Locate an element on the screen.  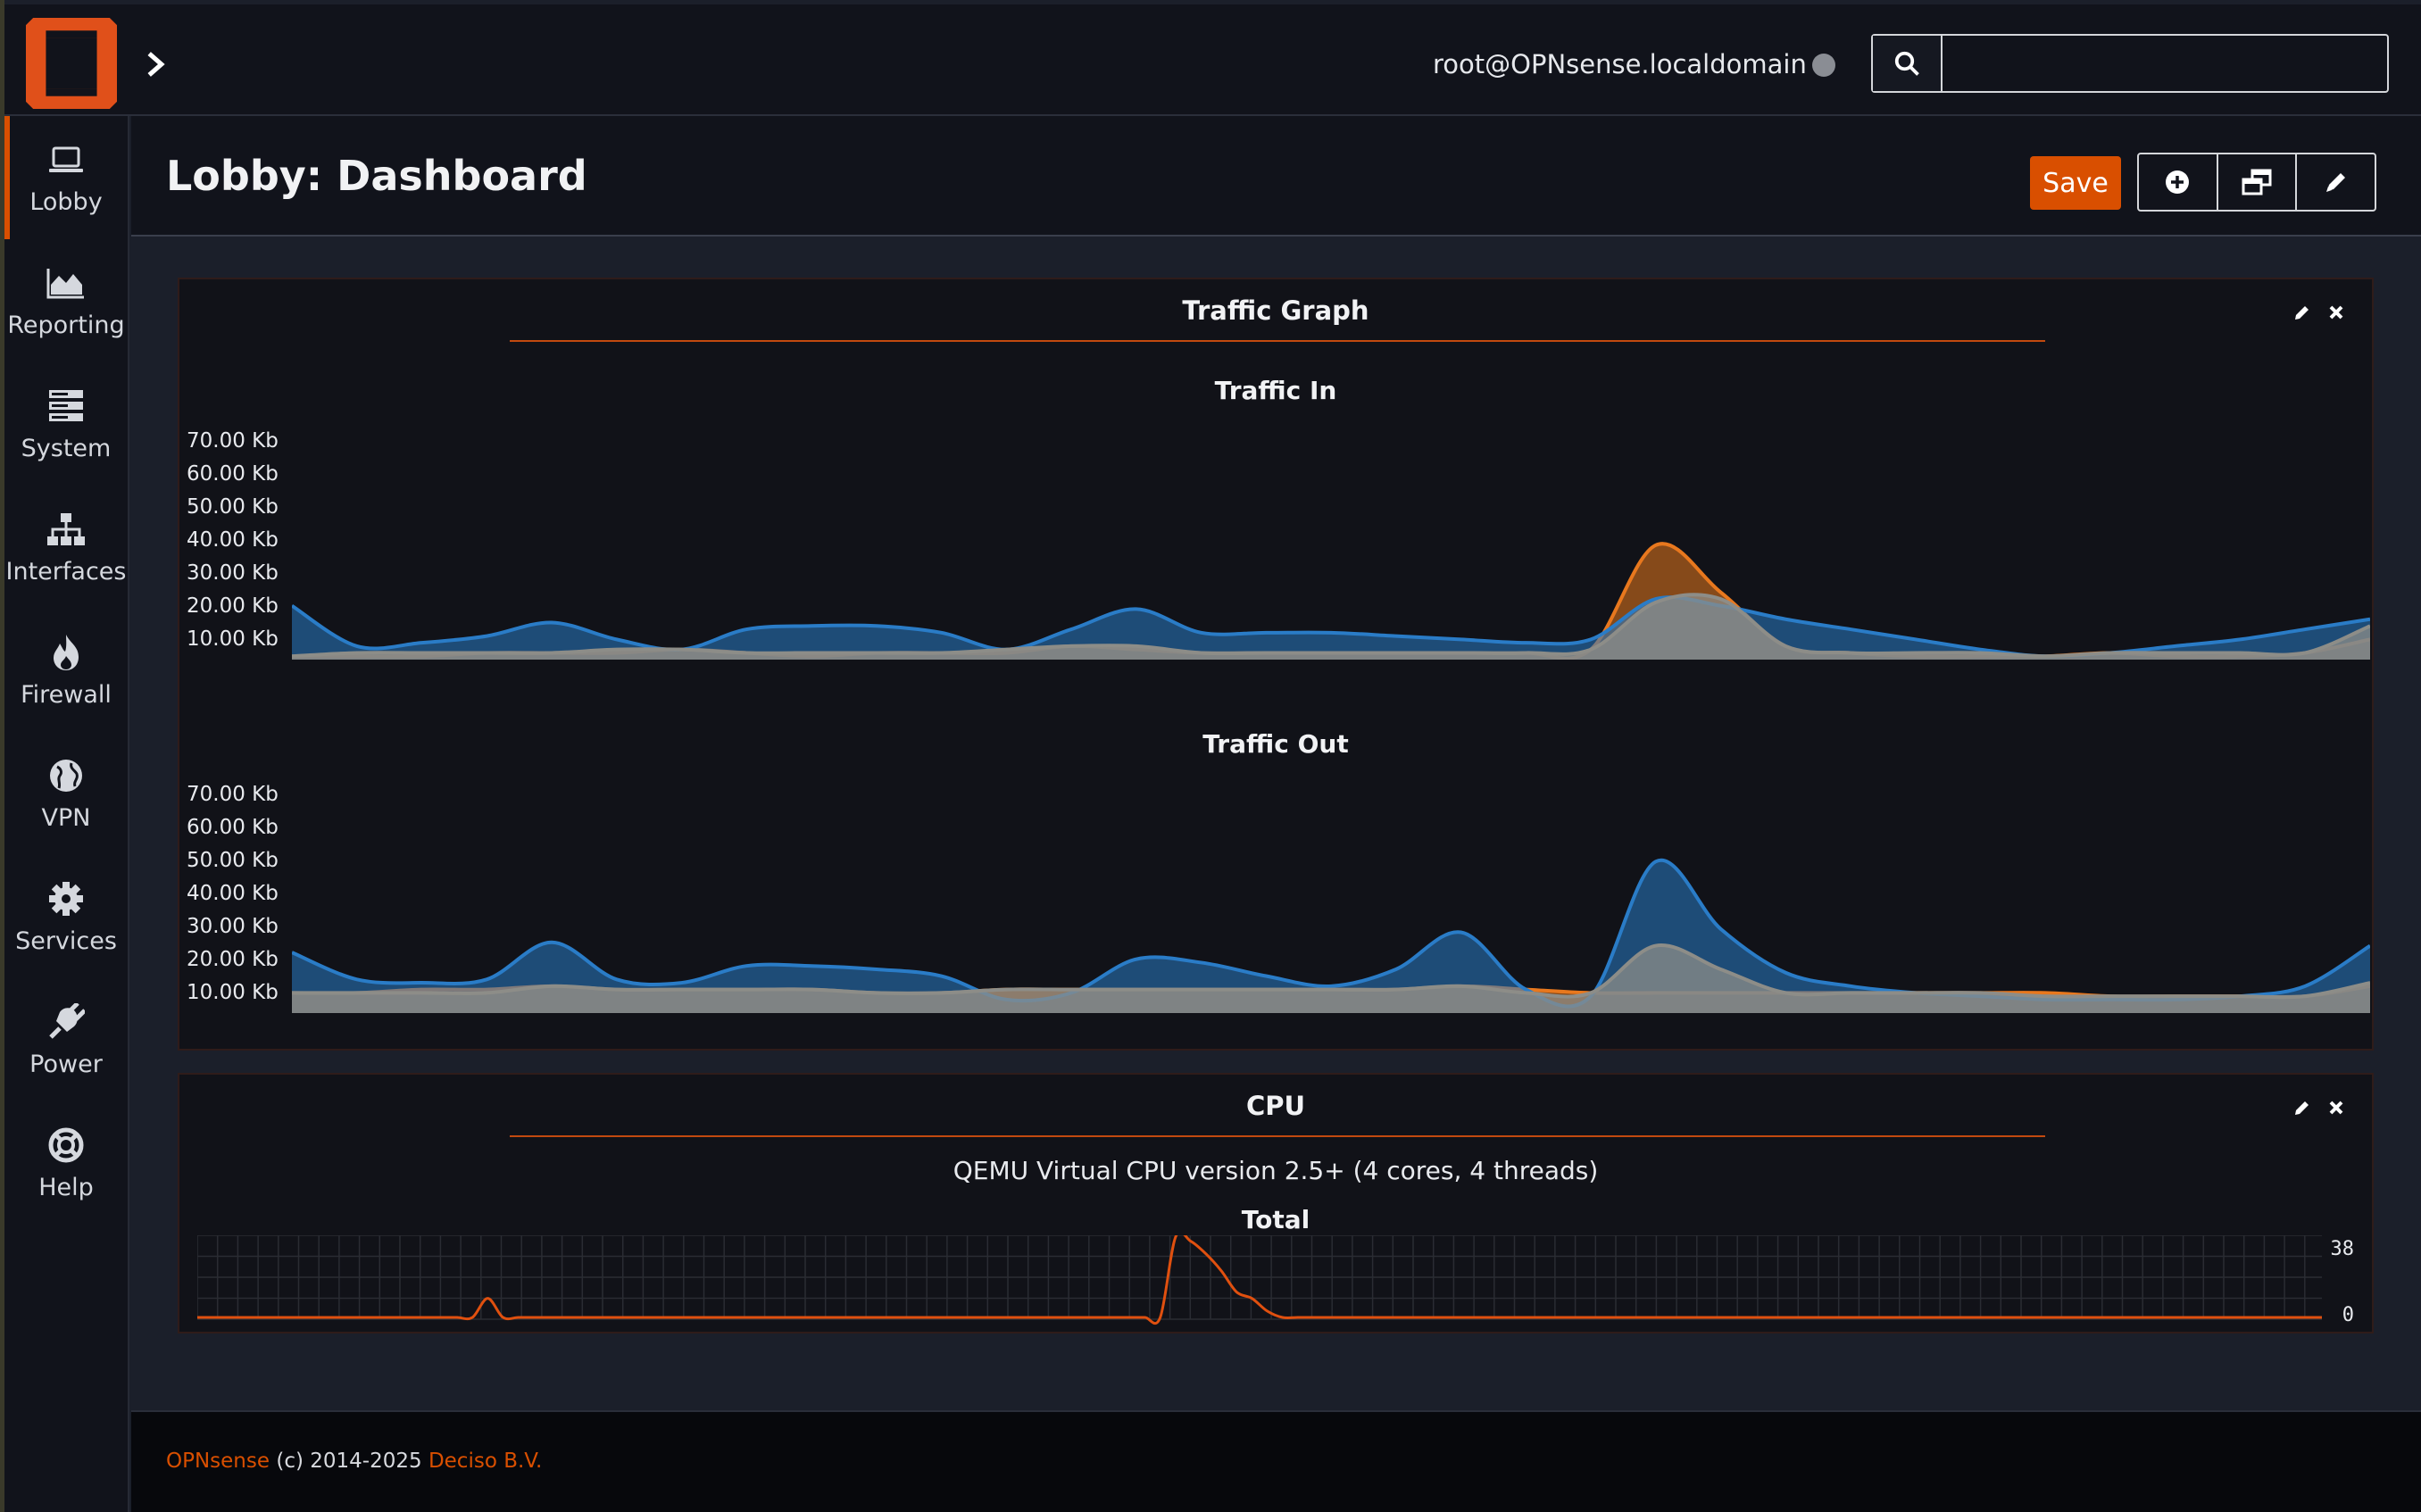
save-button: Save is located at coordinates (2075, 183).